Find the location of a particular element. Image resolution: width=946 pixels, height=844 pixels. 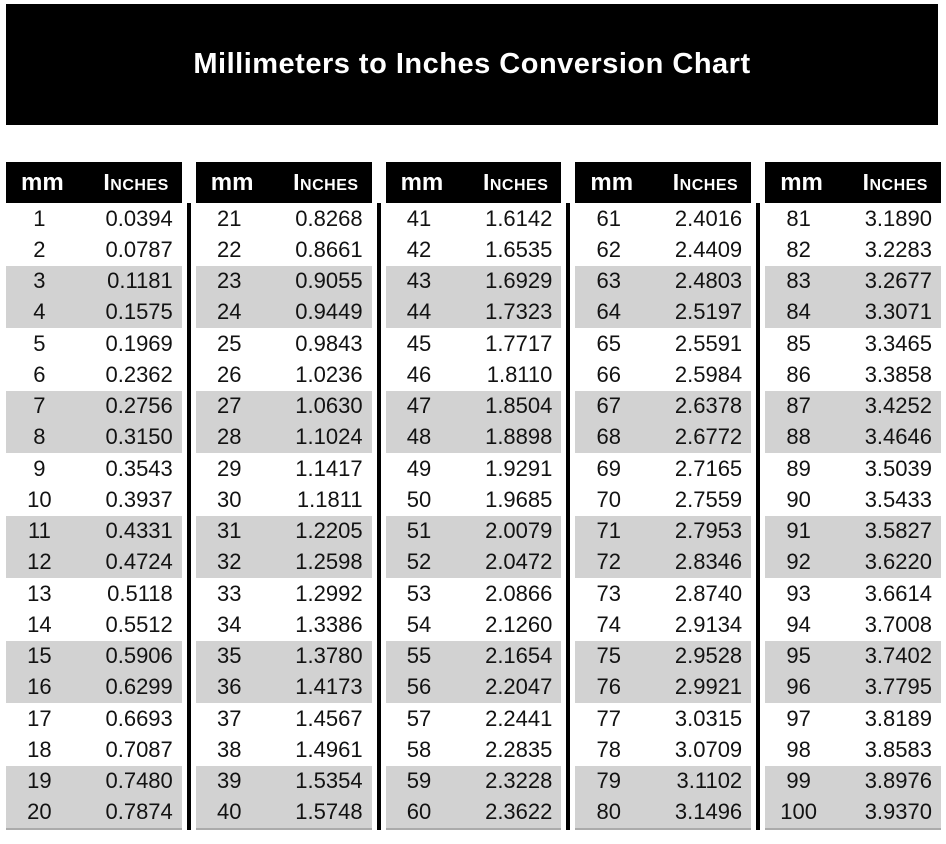

mm-value: 13 is located at coordinates (39, 593).